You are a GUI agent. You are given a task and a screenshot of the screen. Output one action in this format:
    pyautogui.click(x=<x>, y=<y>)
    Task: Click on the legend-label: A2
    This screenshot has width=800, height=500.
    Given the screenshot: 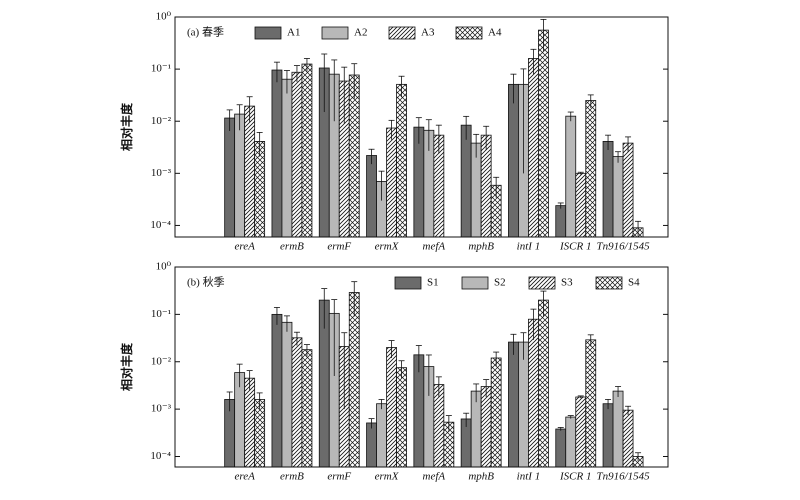 What is the action you would take?
    pyautogui.click(x=360, y=33)
    